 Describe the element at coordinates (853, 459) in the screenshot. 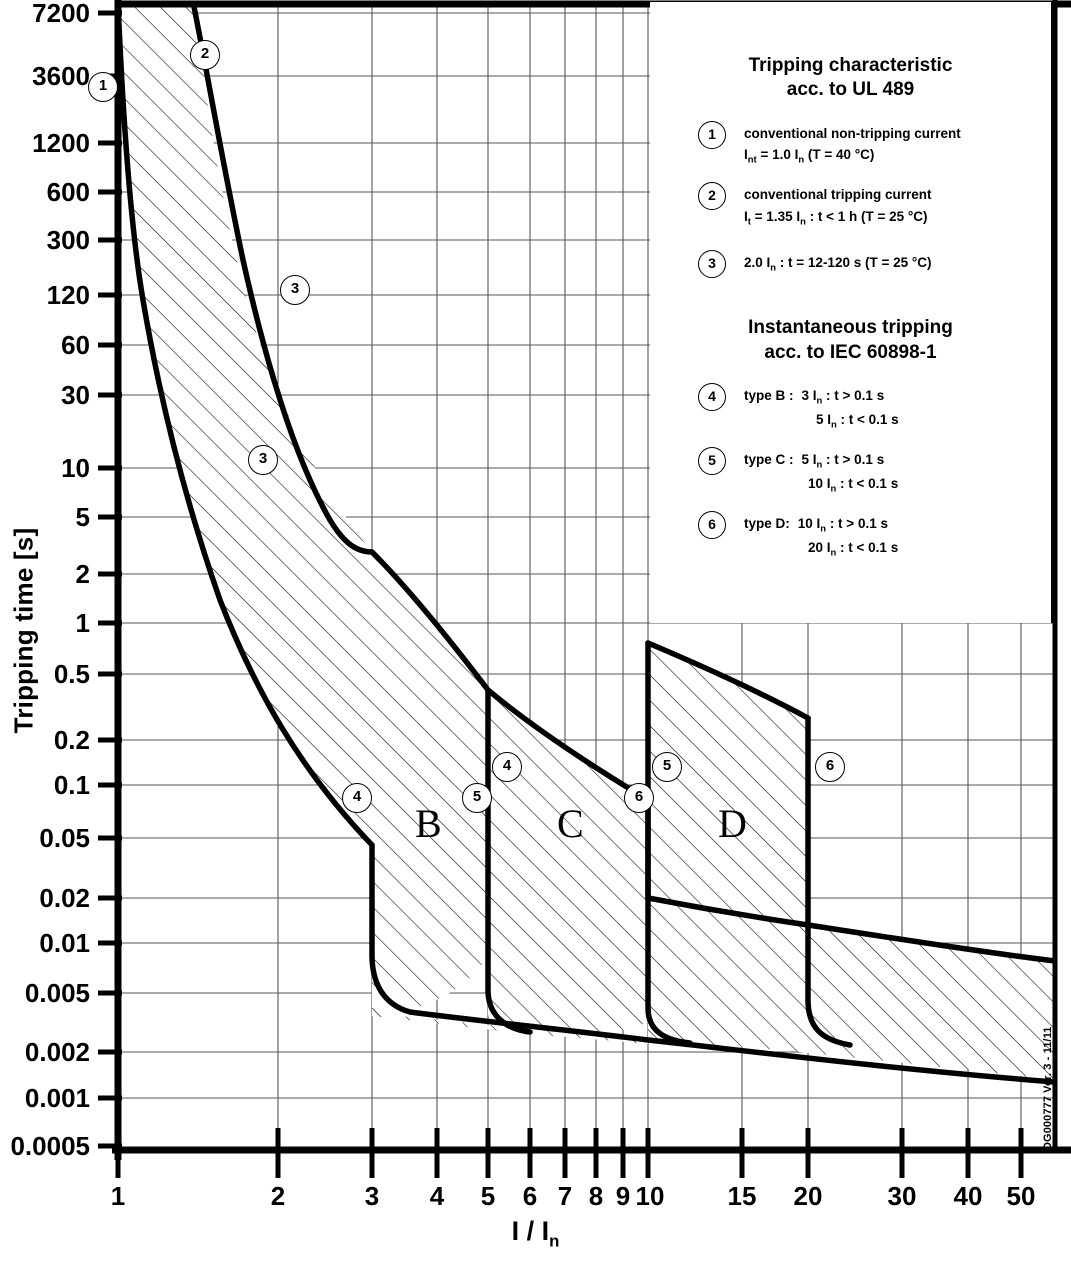

I see `legend-item-5-a-cond: : t > 0.1 s` at that location.